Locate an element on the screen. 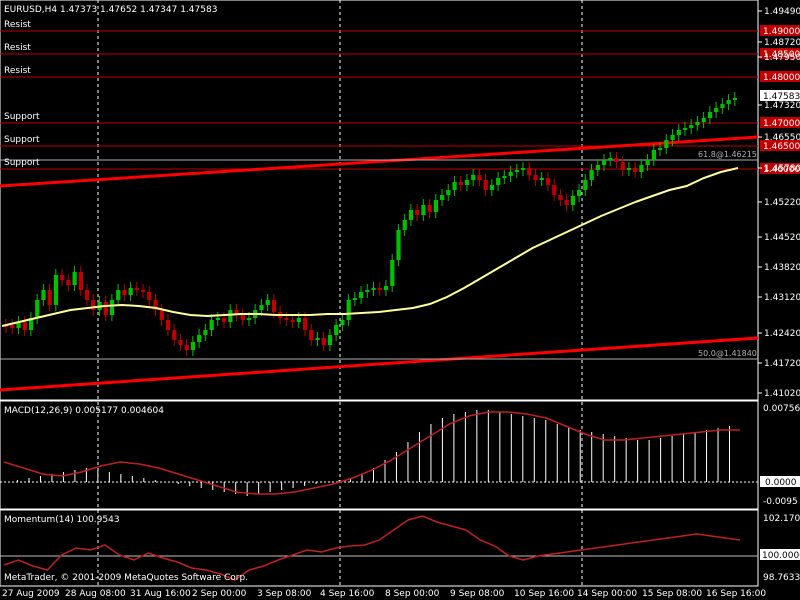 Image resolution: width=800 pixels, height=600 pixels. channel-lower-line is located at coordinates (379, 364).